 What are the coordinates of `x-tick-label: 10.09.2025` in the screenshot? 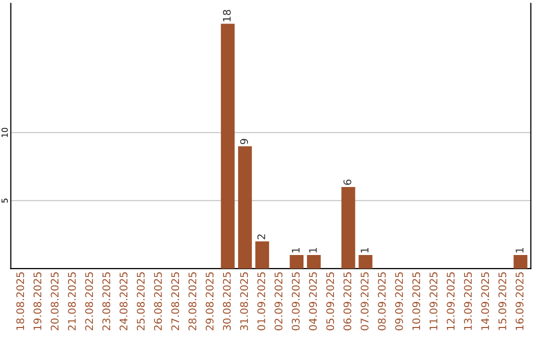 It's located at (416, 301).